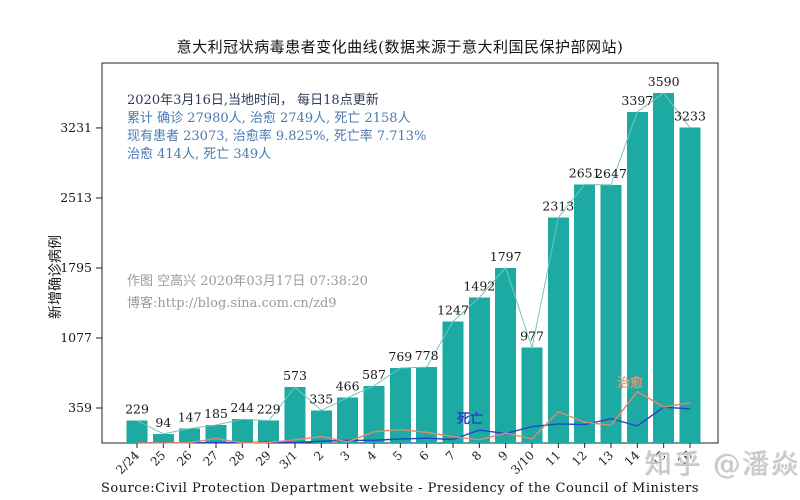 The height and width of the screenshot is (500, 800). I want to click on x-tick-label: 27, so click(210, 458).